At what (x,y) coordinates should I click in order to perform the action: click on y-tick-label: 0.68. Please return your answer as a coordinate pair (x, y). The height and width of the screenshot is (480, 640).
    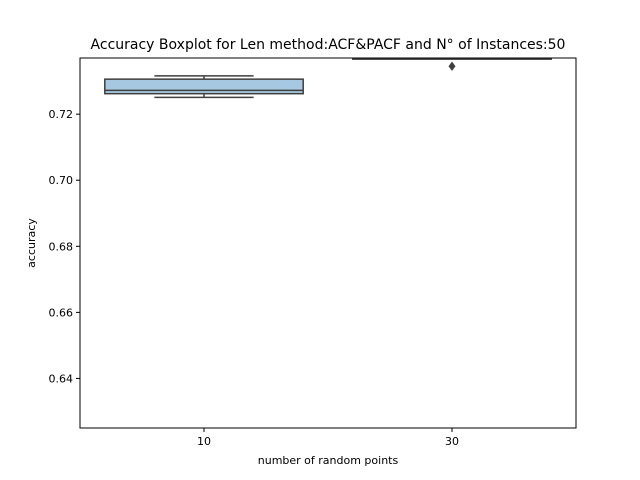
    Looking at the image, I should click on (61, 246).